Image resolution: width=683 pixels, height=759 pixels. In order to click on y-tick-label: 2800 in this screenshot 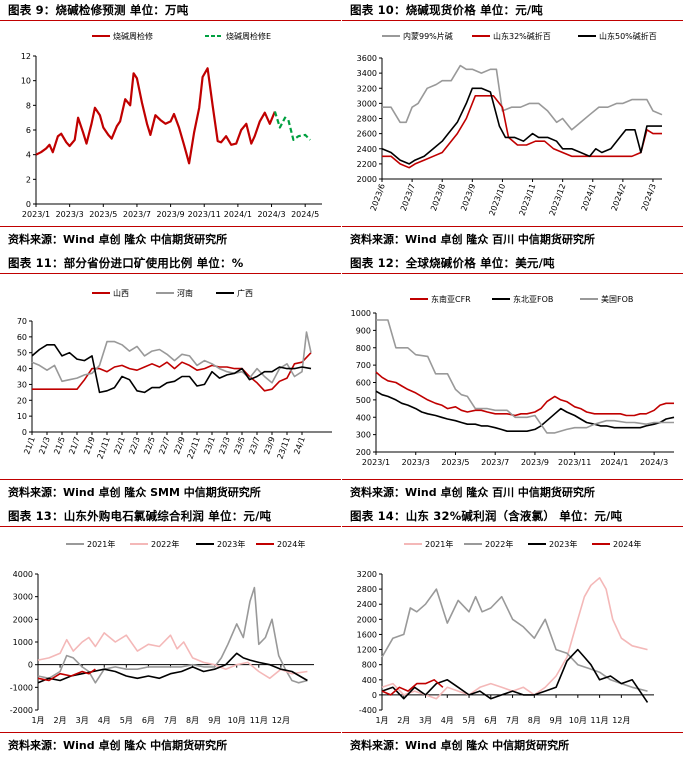, I will do `click(367, 589)`.